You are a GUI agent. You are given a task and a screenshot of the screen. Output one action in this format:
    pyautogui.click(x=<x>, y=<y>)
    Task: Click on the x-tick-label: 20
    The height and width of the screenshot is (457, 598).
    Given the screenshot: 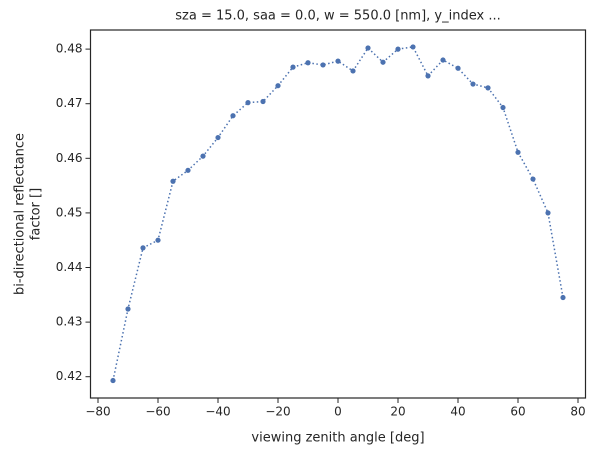 What is the action you would take?
    pyautogui.click(x=397, y=412)
    